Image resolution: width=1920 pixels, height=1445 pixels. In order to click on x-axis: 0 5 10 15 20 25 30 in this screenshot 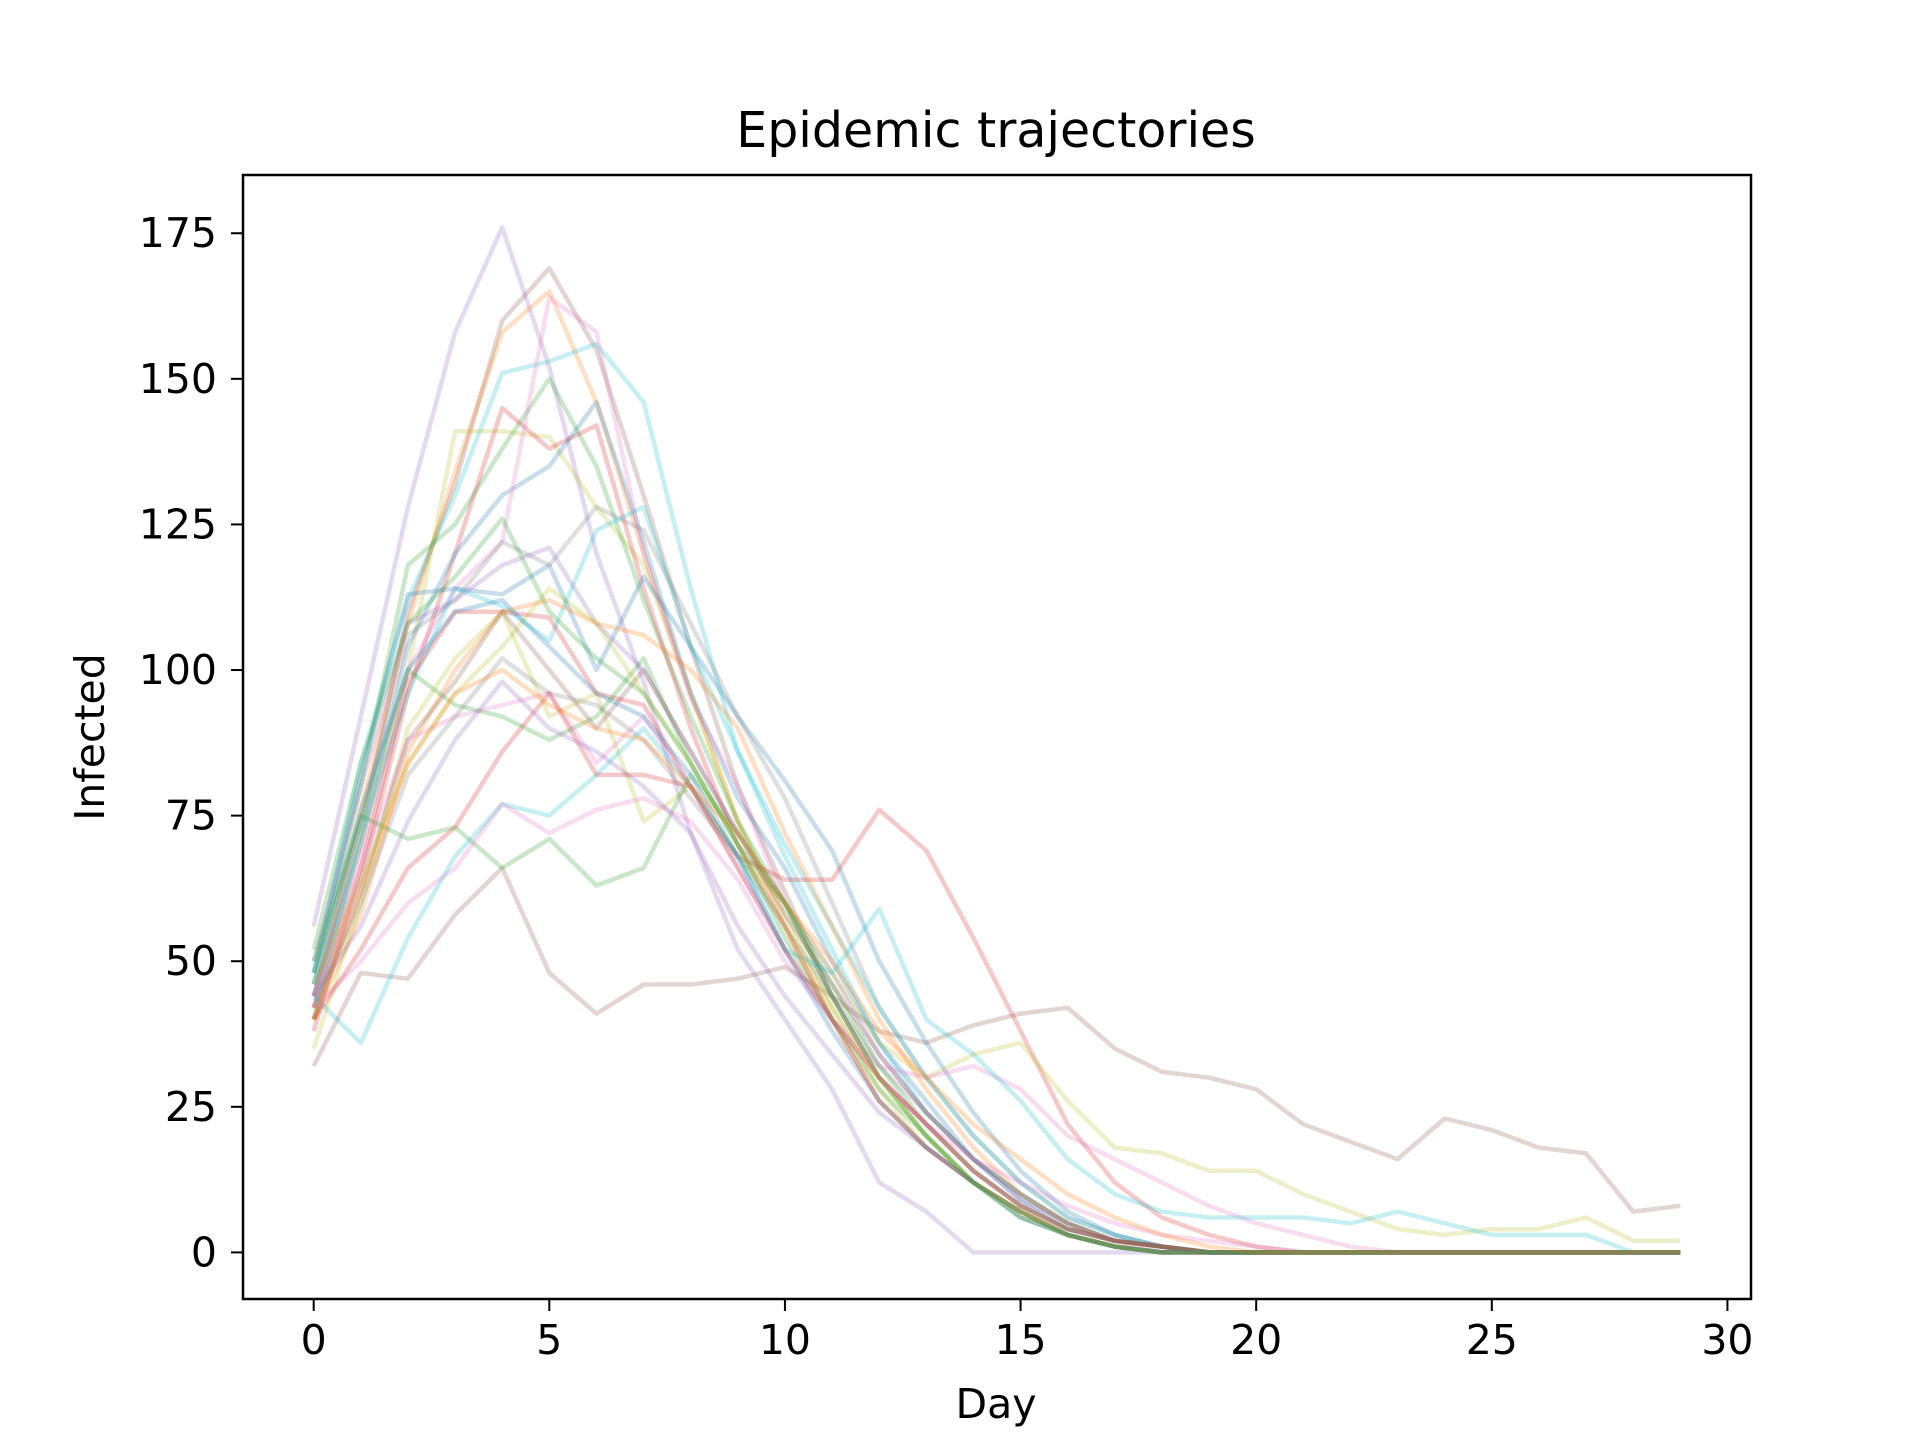, I will do `click(1027, 1331)`.